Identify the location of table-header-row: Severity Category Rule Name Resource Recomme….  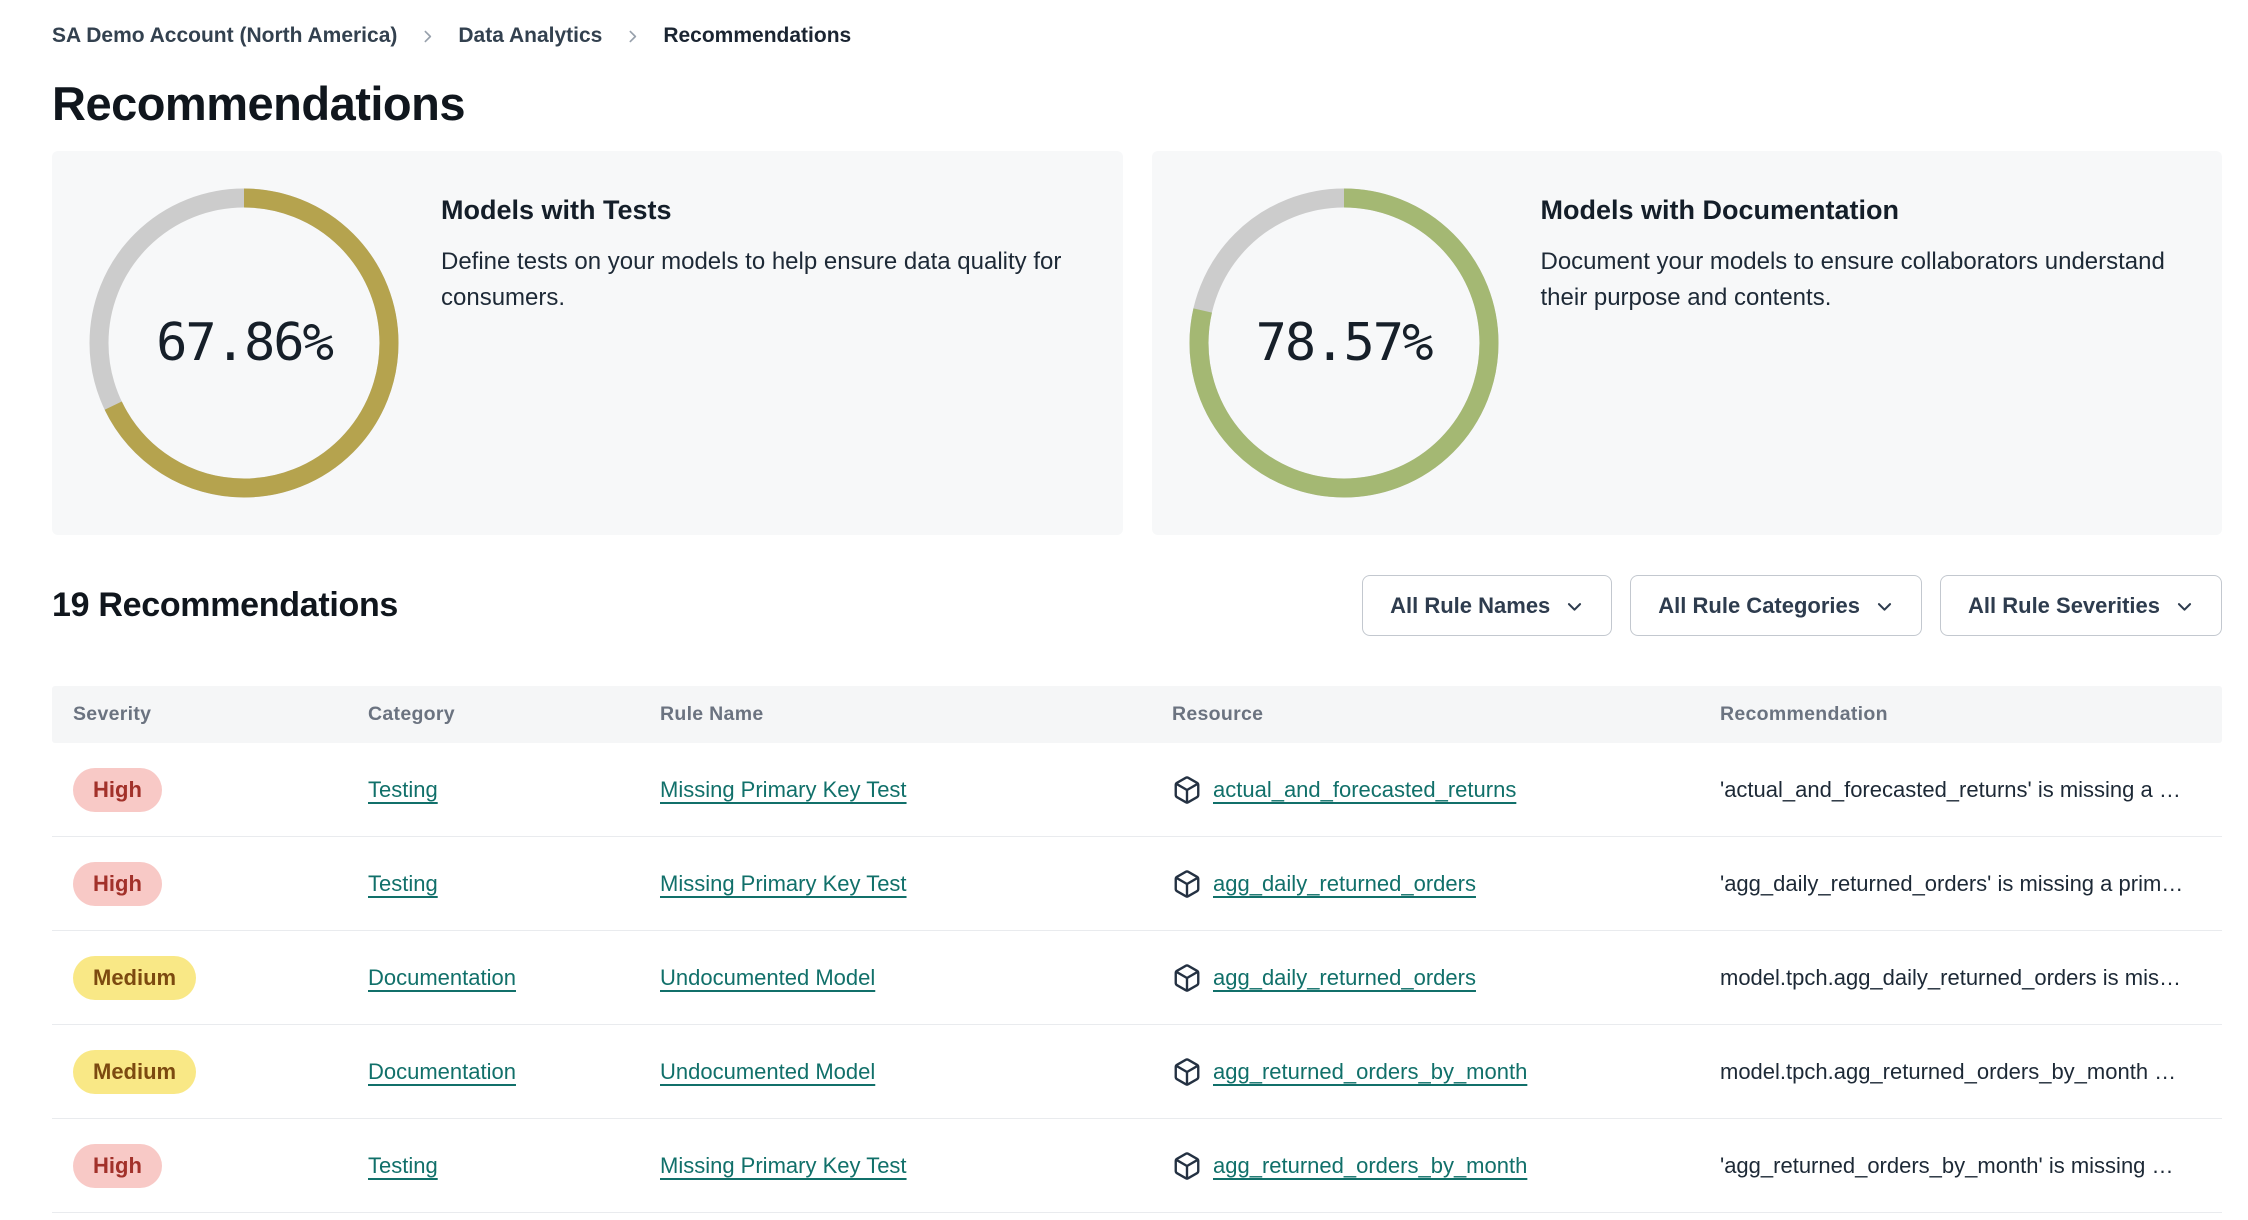
(1137, 714).